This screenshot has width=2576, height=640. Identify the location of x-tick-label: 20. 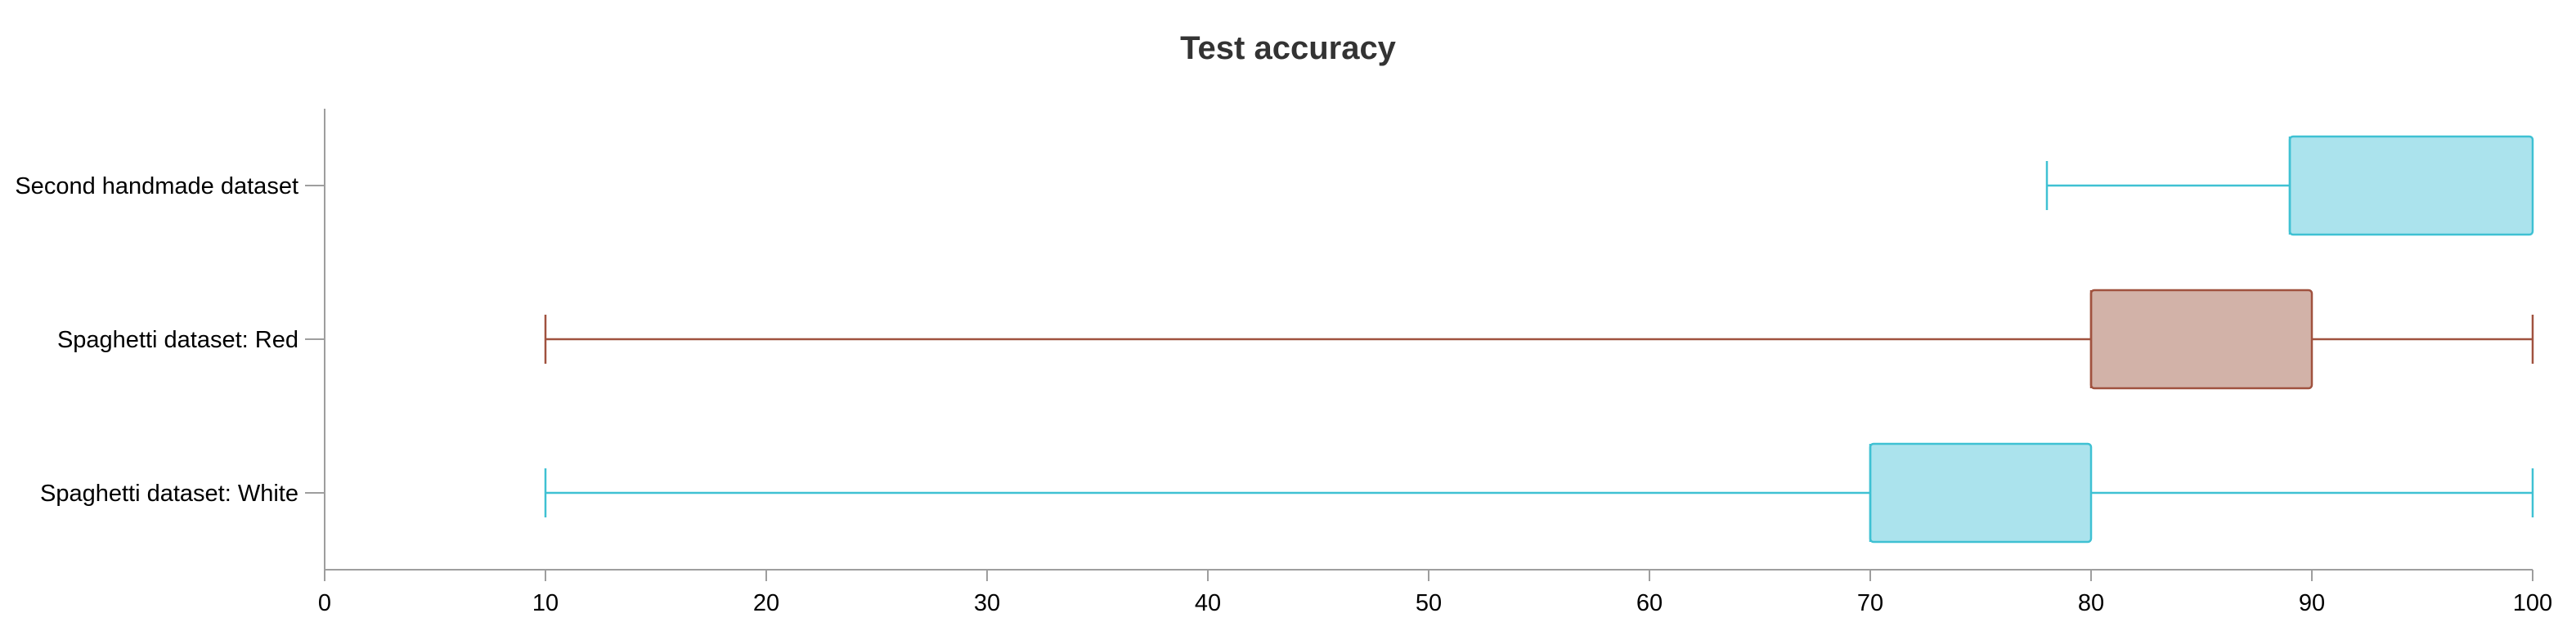
(766, 603).